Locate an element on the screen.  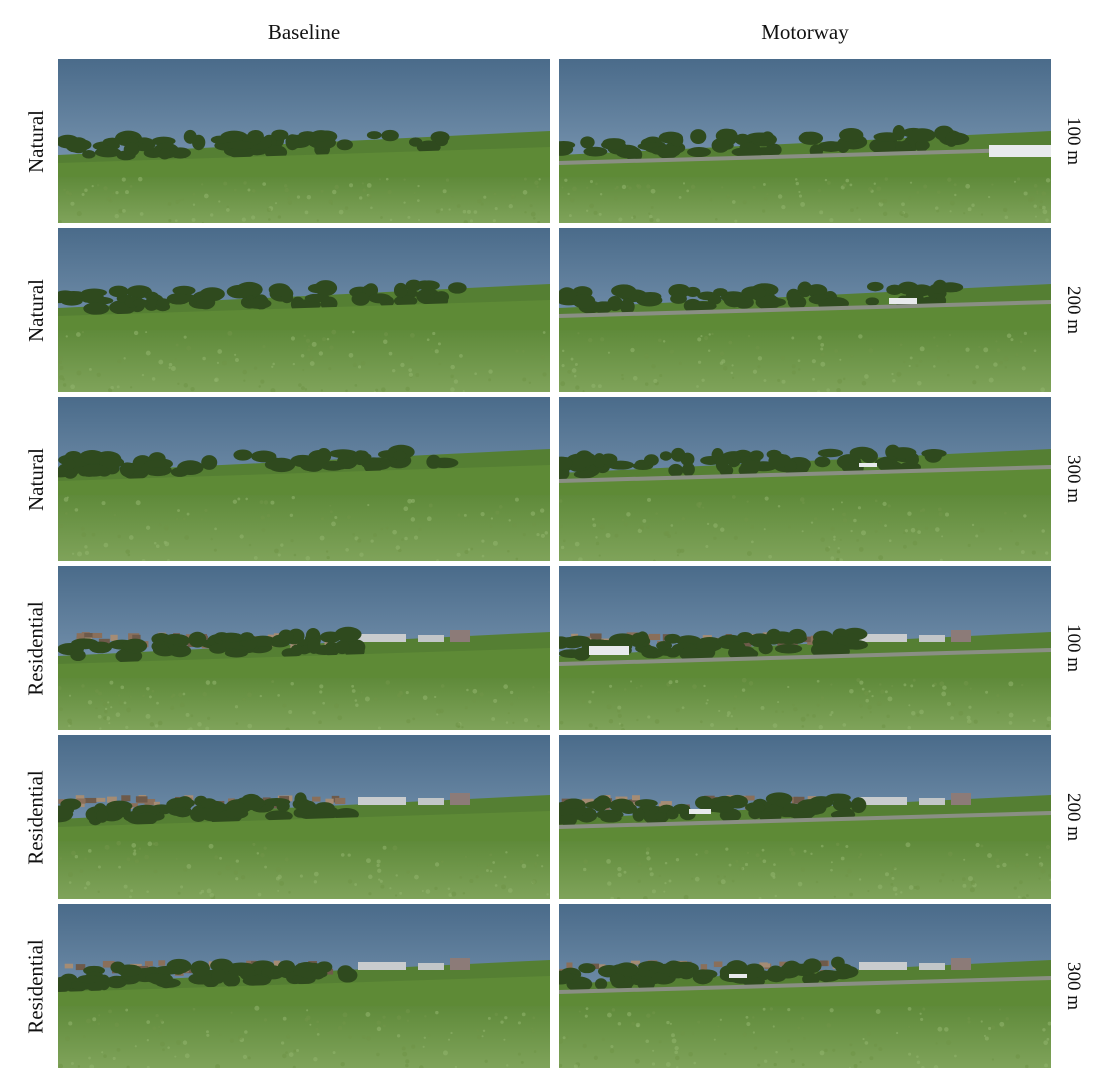
scene-image is located at coordinates (304, 141).